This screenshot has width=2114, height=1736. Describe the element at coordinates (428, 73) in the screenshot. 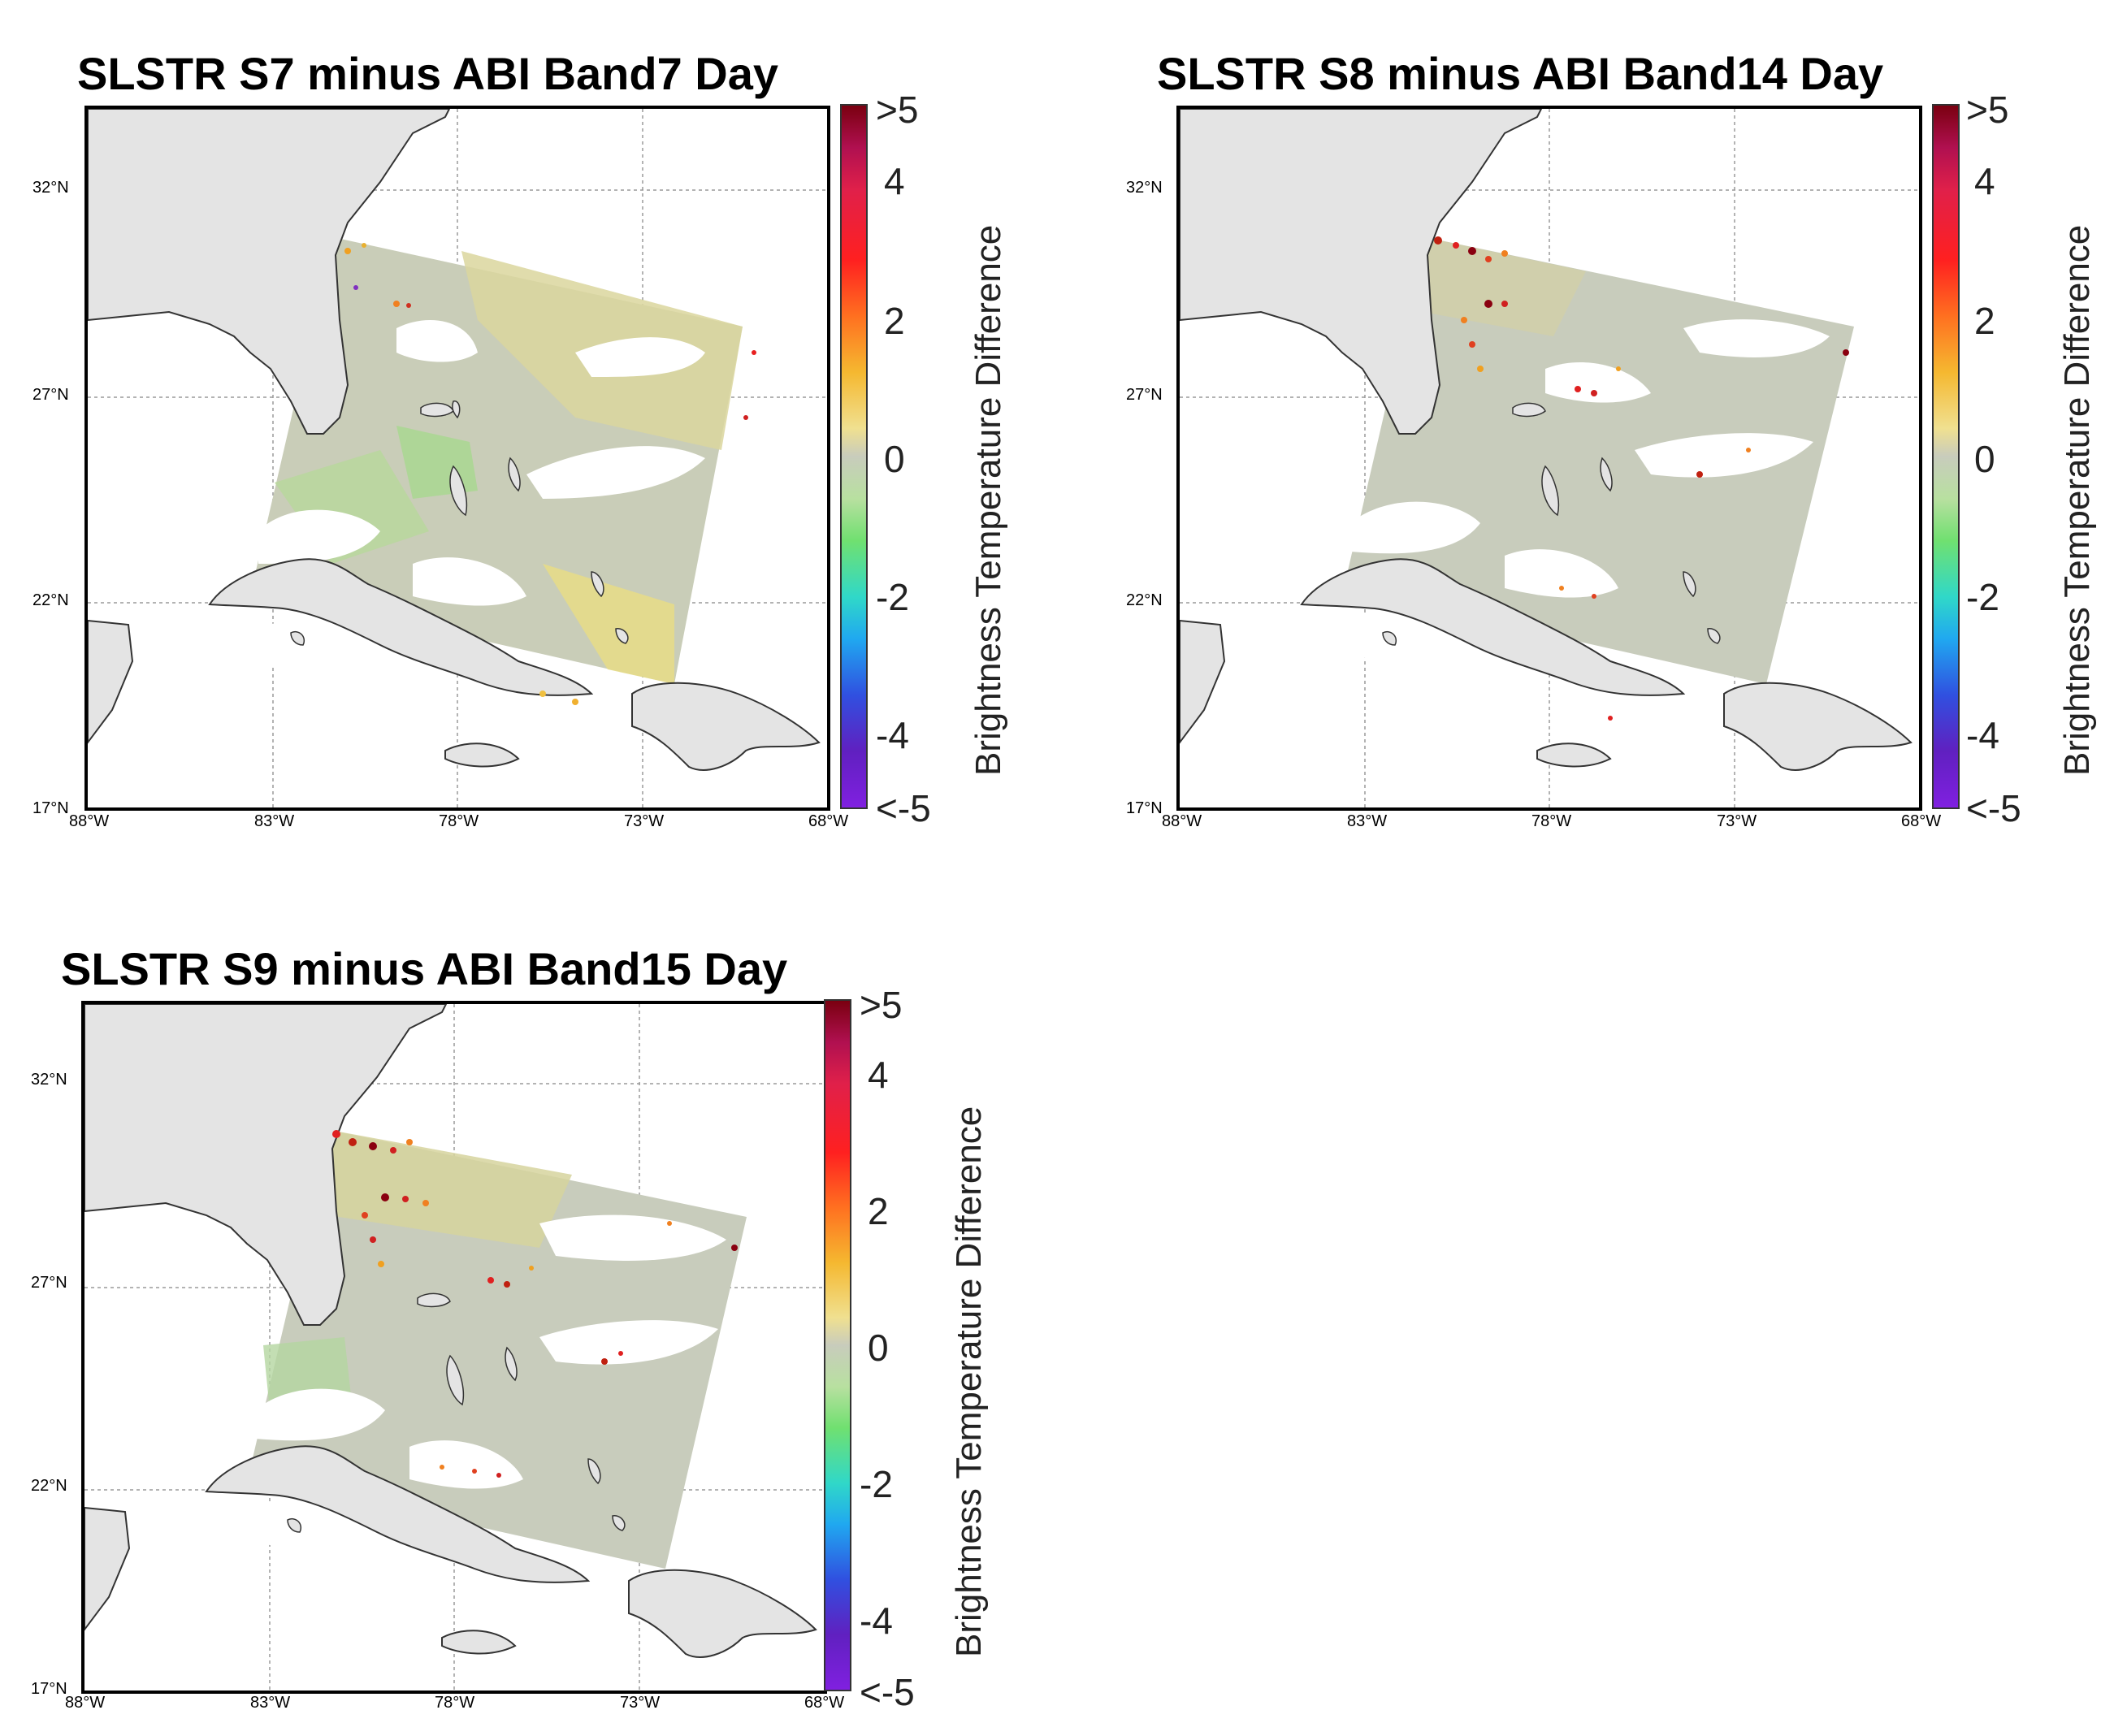

I see `panel-title: SLSTR S7 minus ABI Band7 Day` at that location.